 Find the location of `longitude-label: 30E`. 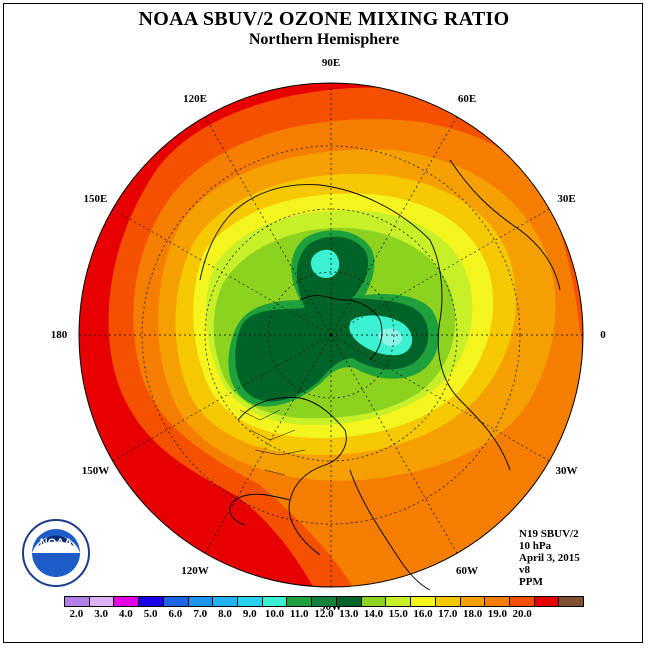

longitude-label: 30E is located at coordinates (566, 199).